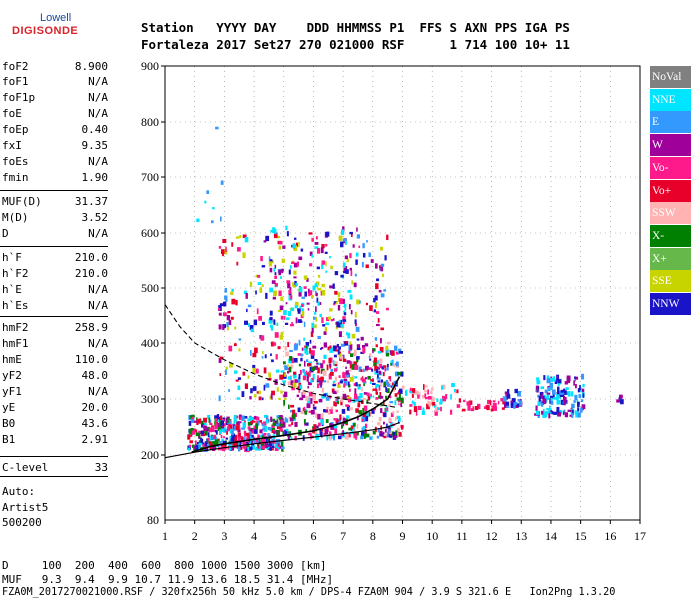 This screenshot has height=600, width=700. I want to click on auto-label: Auto:, so click(19, 491).